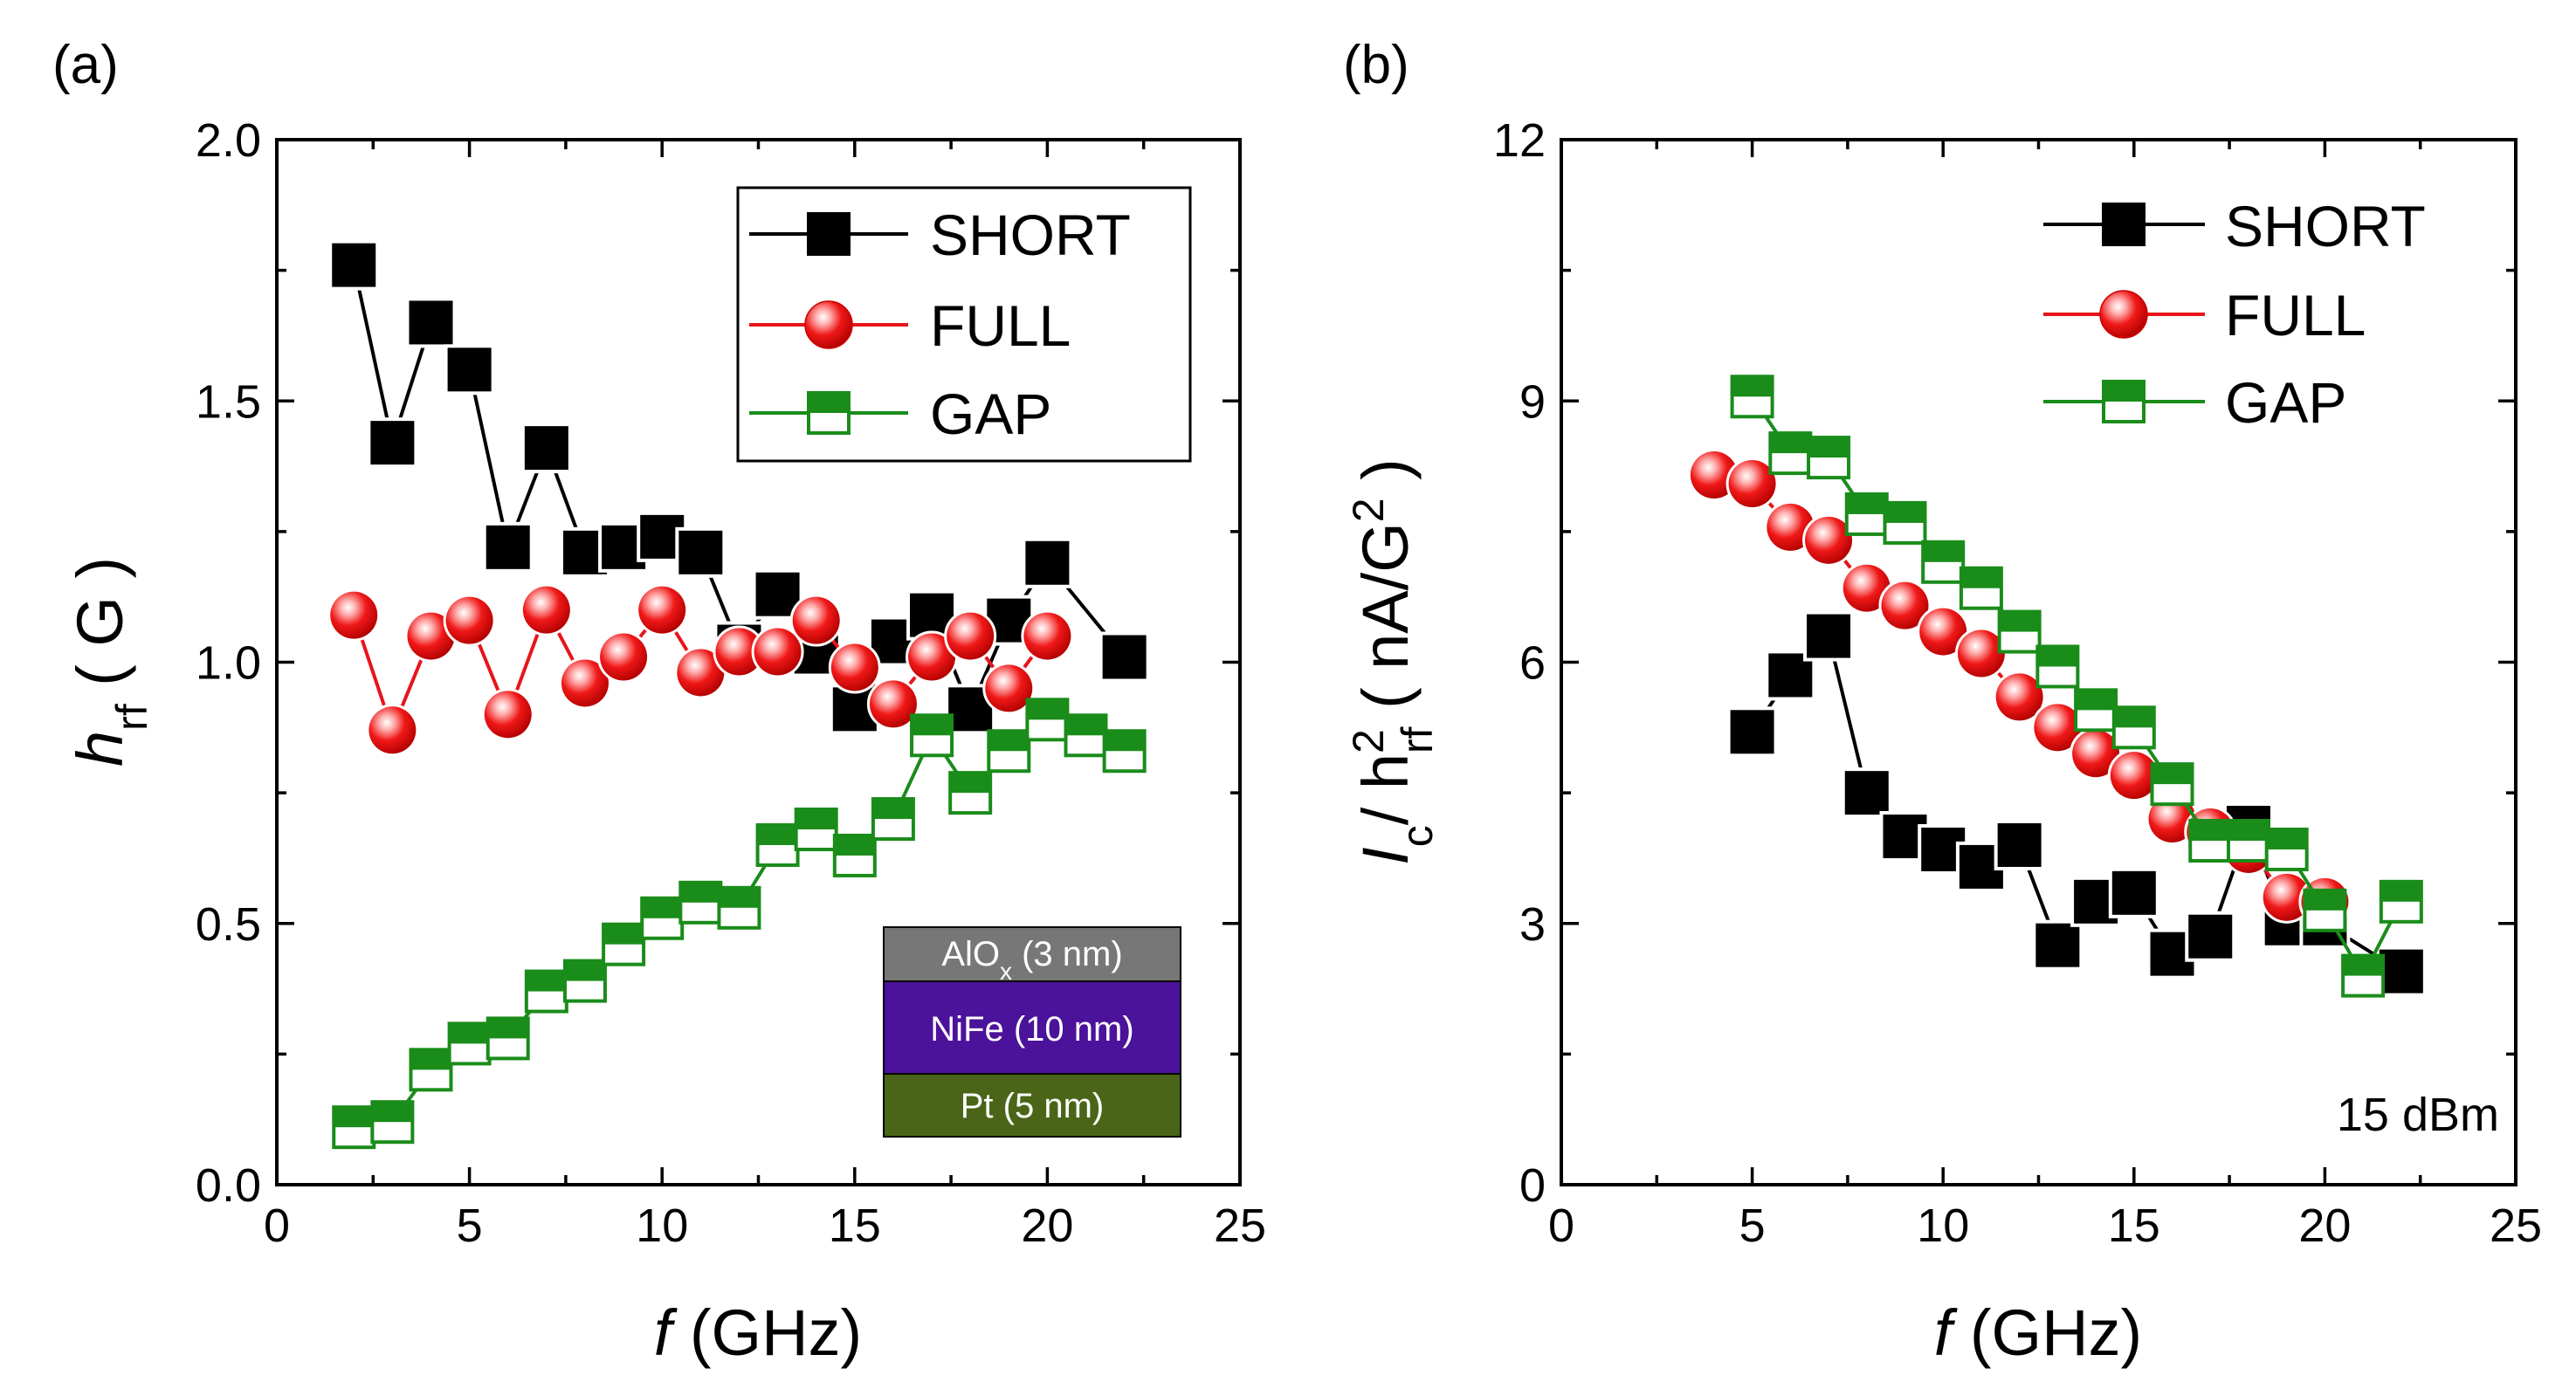 Image resolution: width=2576 pixels, height=1389 pixels. I want to click on panel-a-y-title: hrf ( G ), so click(110, 662).